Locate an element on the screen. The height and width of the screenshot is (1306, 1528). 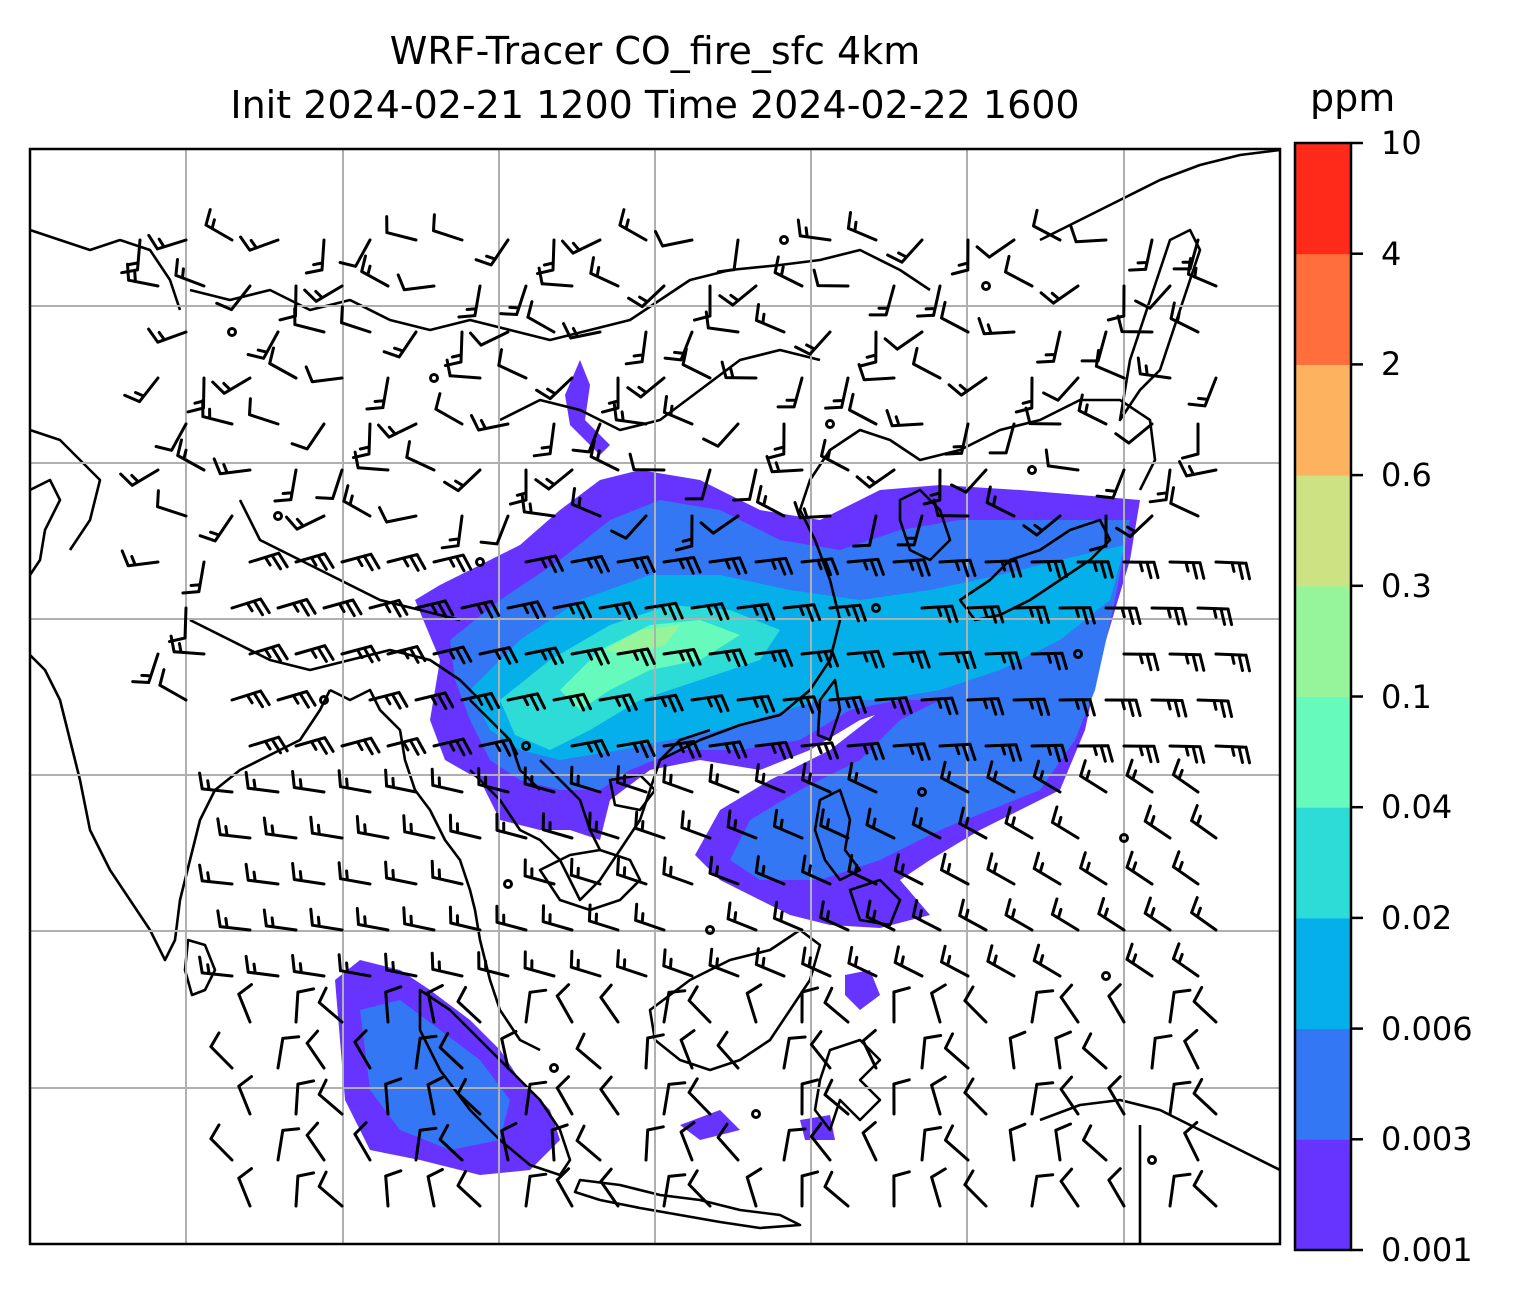
coast-korea is located at coordinates (925, 525).